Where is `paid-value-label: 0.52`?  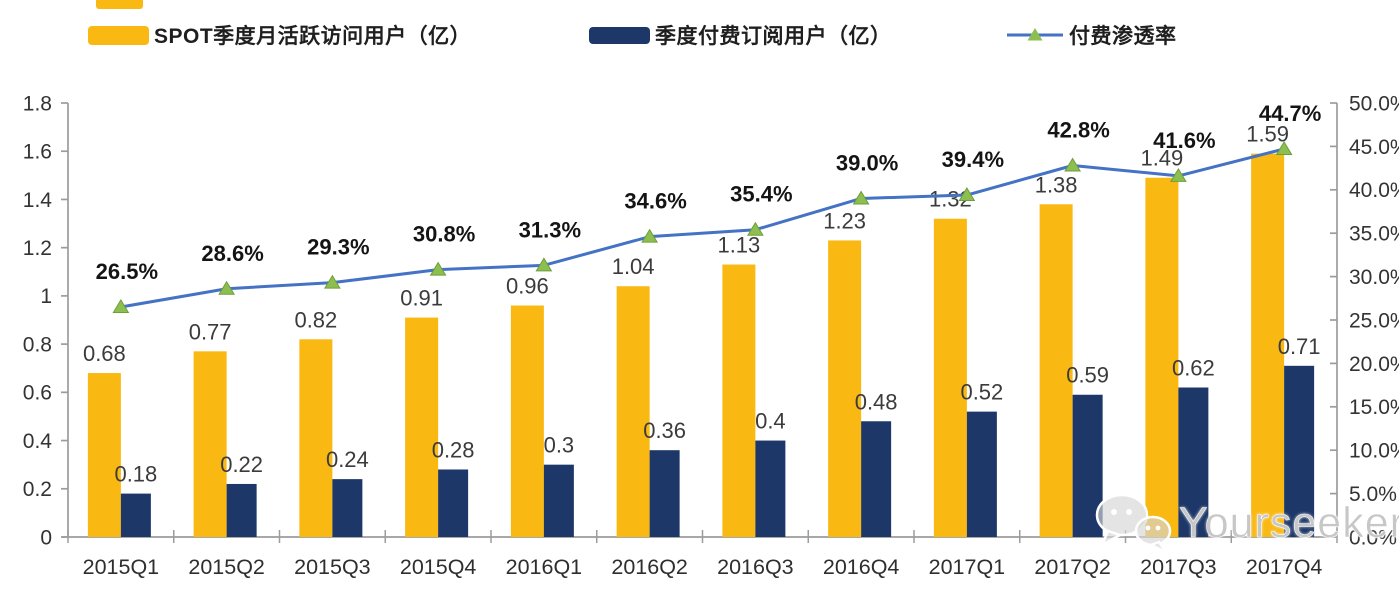
paid-value-label: 0.52 is located at coordinates (981, 392).